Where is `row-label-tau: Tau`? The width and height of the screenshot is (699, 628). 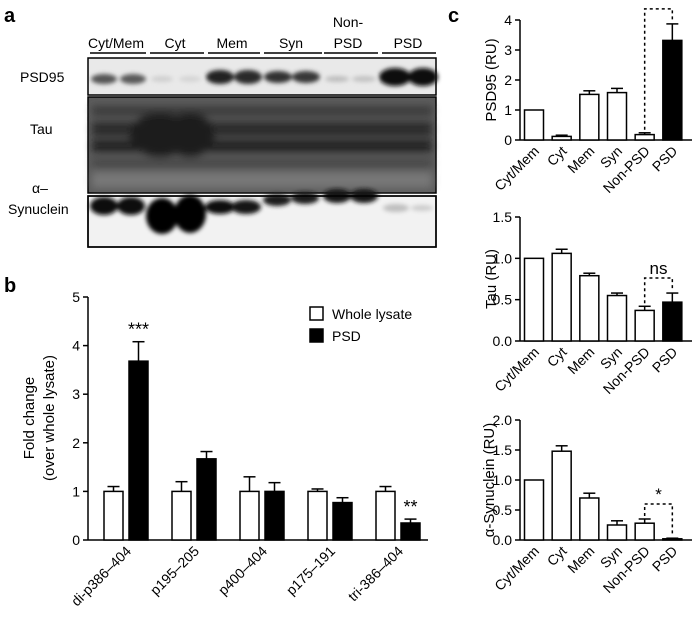 row-label-tau: Tau is located at coordinates (41, 129).